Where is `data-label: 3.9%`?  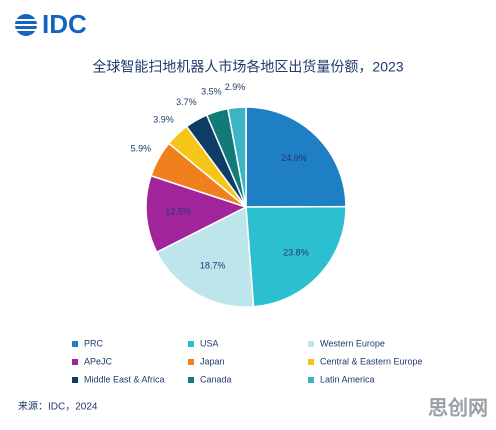 data-label: 3.9% is located at coordinates (163, 119).